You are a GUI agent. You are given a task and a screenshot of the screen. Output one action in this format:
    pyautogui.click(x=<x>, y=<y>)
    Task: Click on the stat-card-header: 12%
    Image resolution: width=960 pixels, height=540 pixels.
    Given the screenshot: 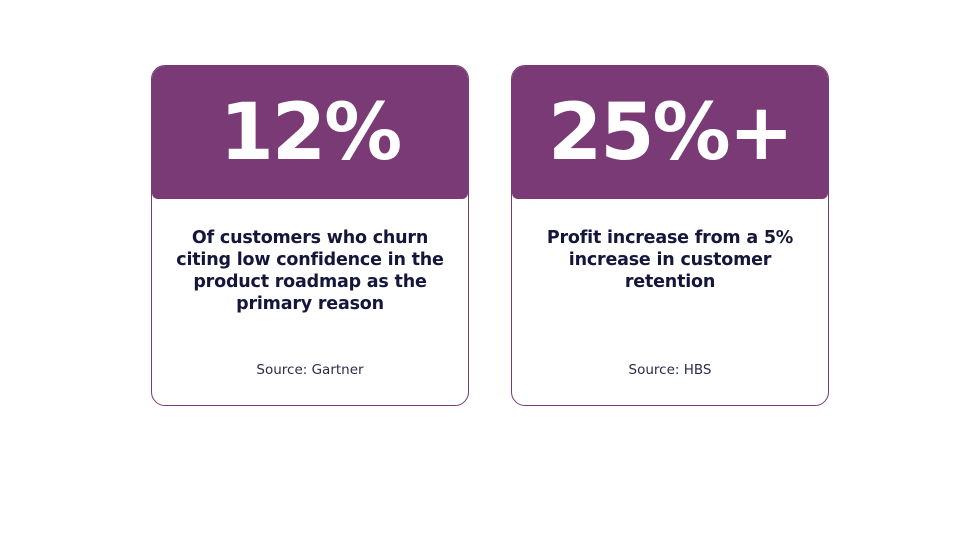 What is the action you would take?
    pyautogui.click(x=310, y=132)
    